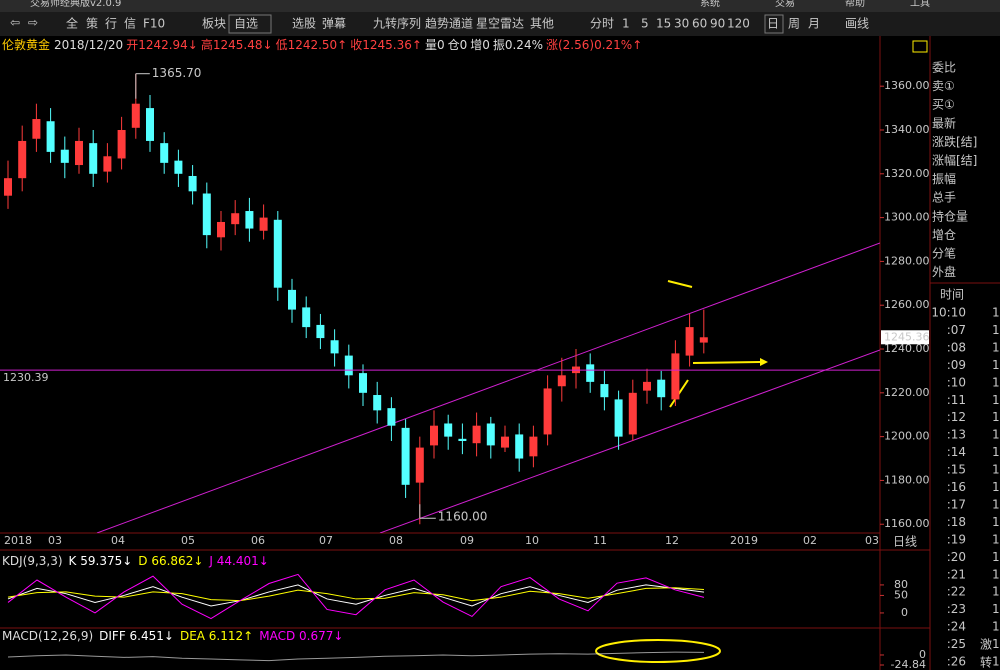  I want to click on y-tick-label: 1180.00, so click(907, 479).